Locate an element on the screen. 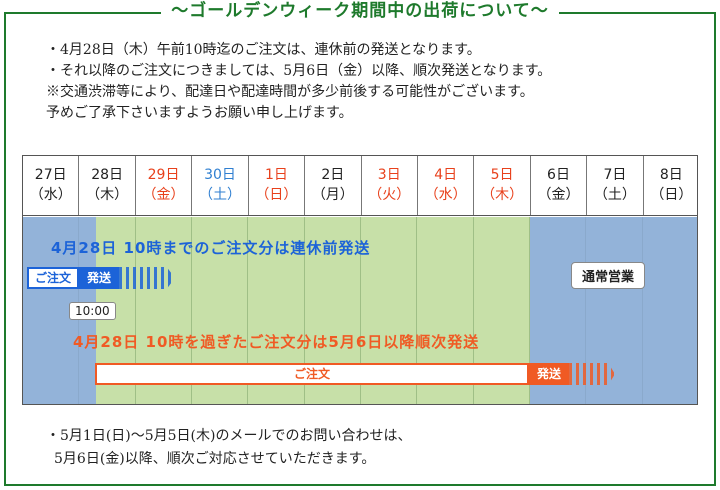 The height and width of the screenshot is (490, 720). note-line: ・4月28日（木）午前10時迄のご注文は、連休前の発送となります。 is located at coordinates (263, 50).